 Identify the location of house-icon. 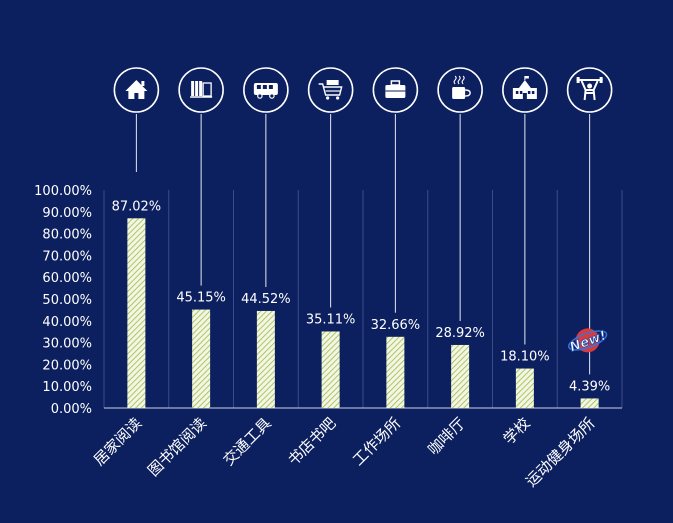
(136, 89).